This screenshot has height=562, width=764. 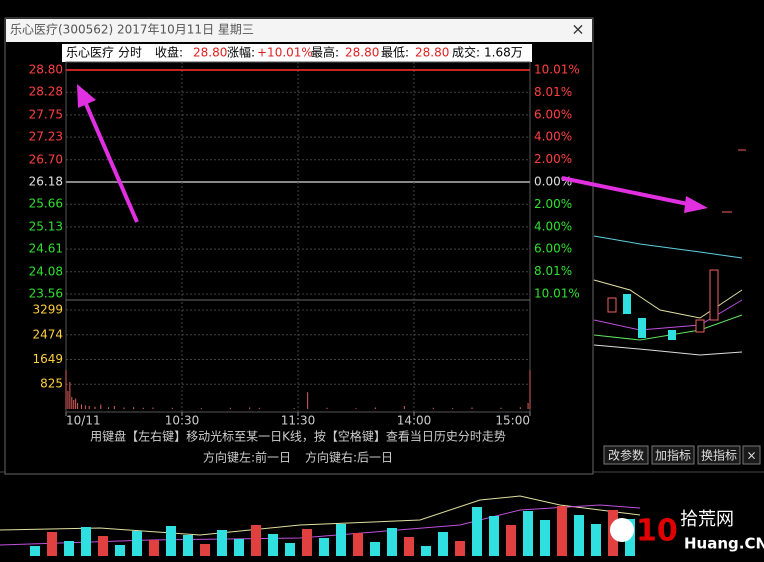 What do you see at coordinates (182, 421) in the screenshot?
I see `x-tick-label: 10:30` at bounding box center [182, 421].